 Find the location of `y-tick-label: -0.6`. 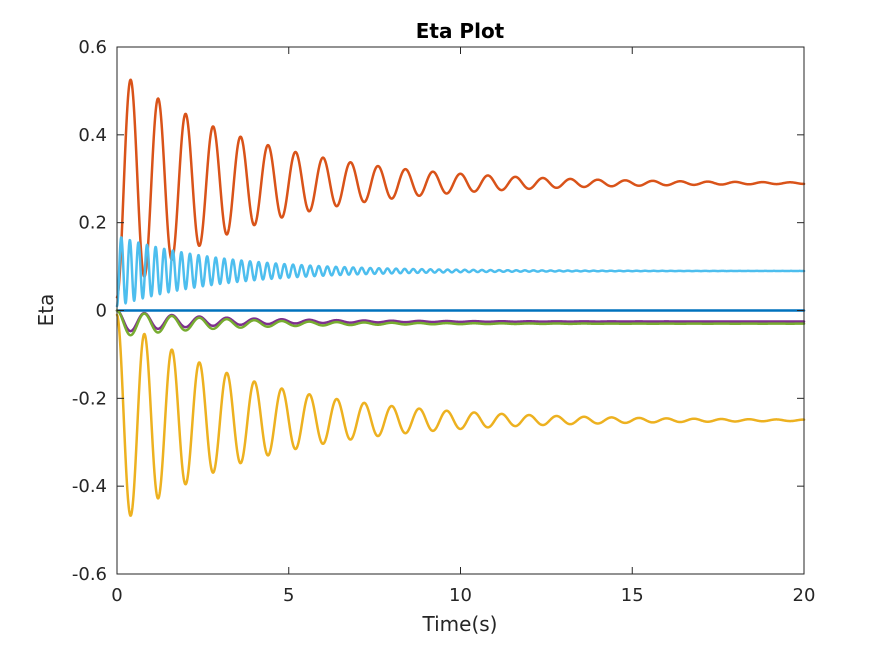

y-tick-label: -0.6 is located at coordinates (89, 574).